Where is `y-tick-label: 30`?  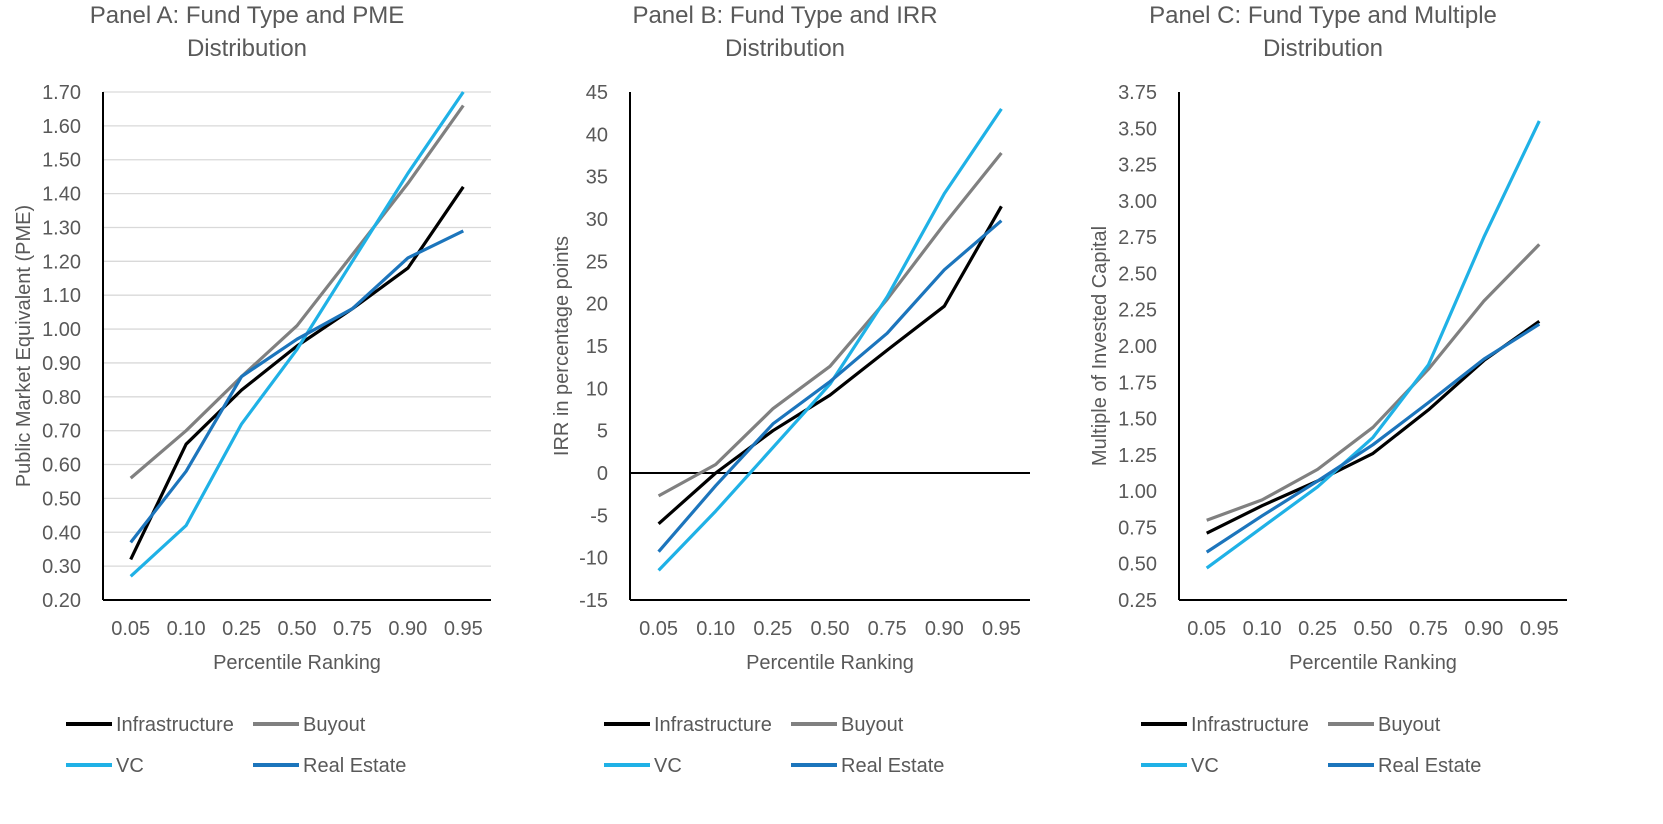 y-tick-label: 30 is located at coordinates (597, 220).